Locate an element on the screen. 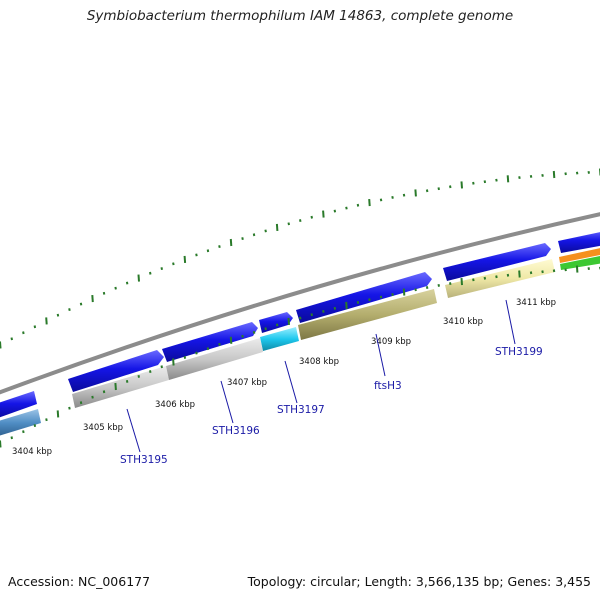 The width and height of the screenshot is (600, 600). tick-label-3411: 3411 kbp is located at coordinates (536, 303).